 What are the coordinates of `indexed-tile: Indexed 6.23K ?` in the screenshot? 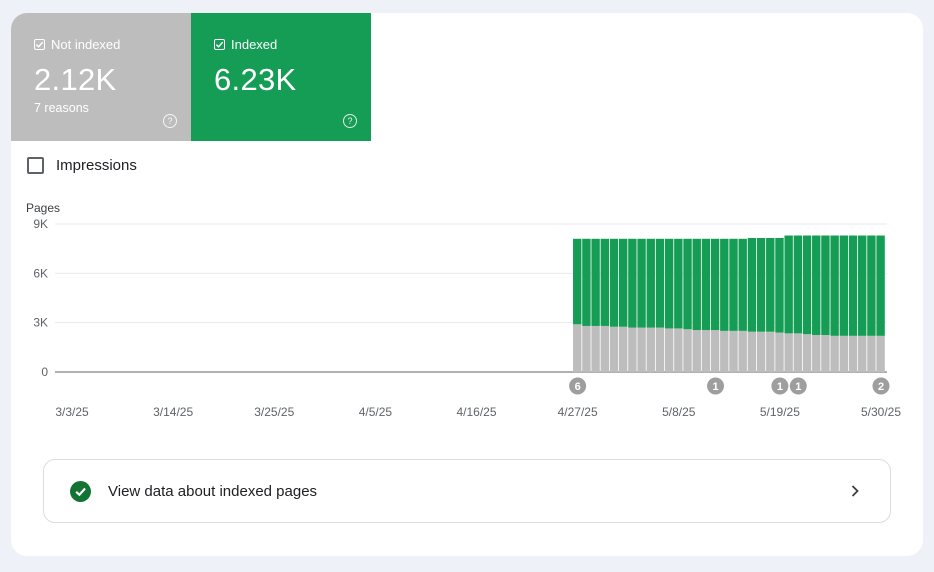 It's located at (281, 77).